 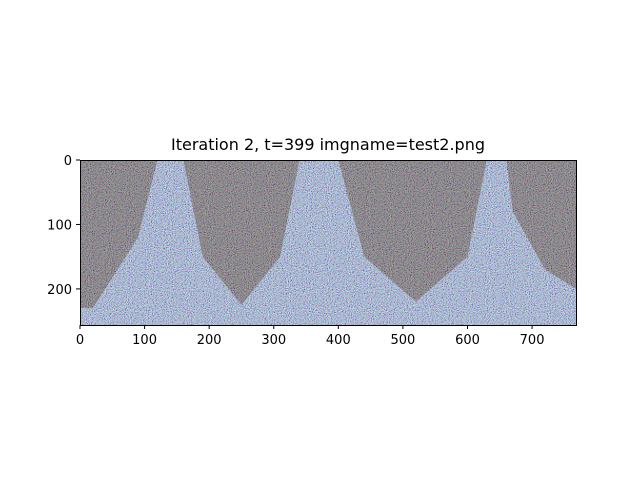 What do you see at coordinates (403, 340) in the screenshot?
I see `x-tick-label: 500` at bounding box center [403, 340].